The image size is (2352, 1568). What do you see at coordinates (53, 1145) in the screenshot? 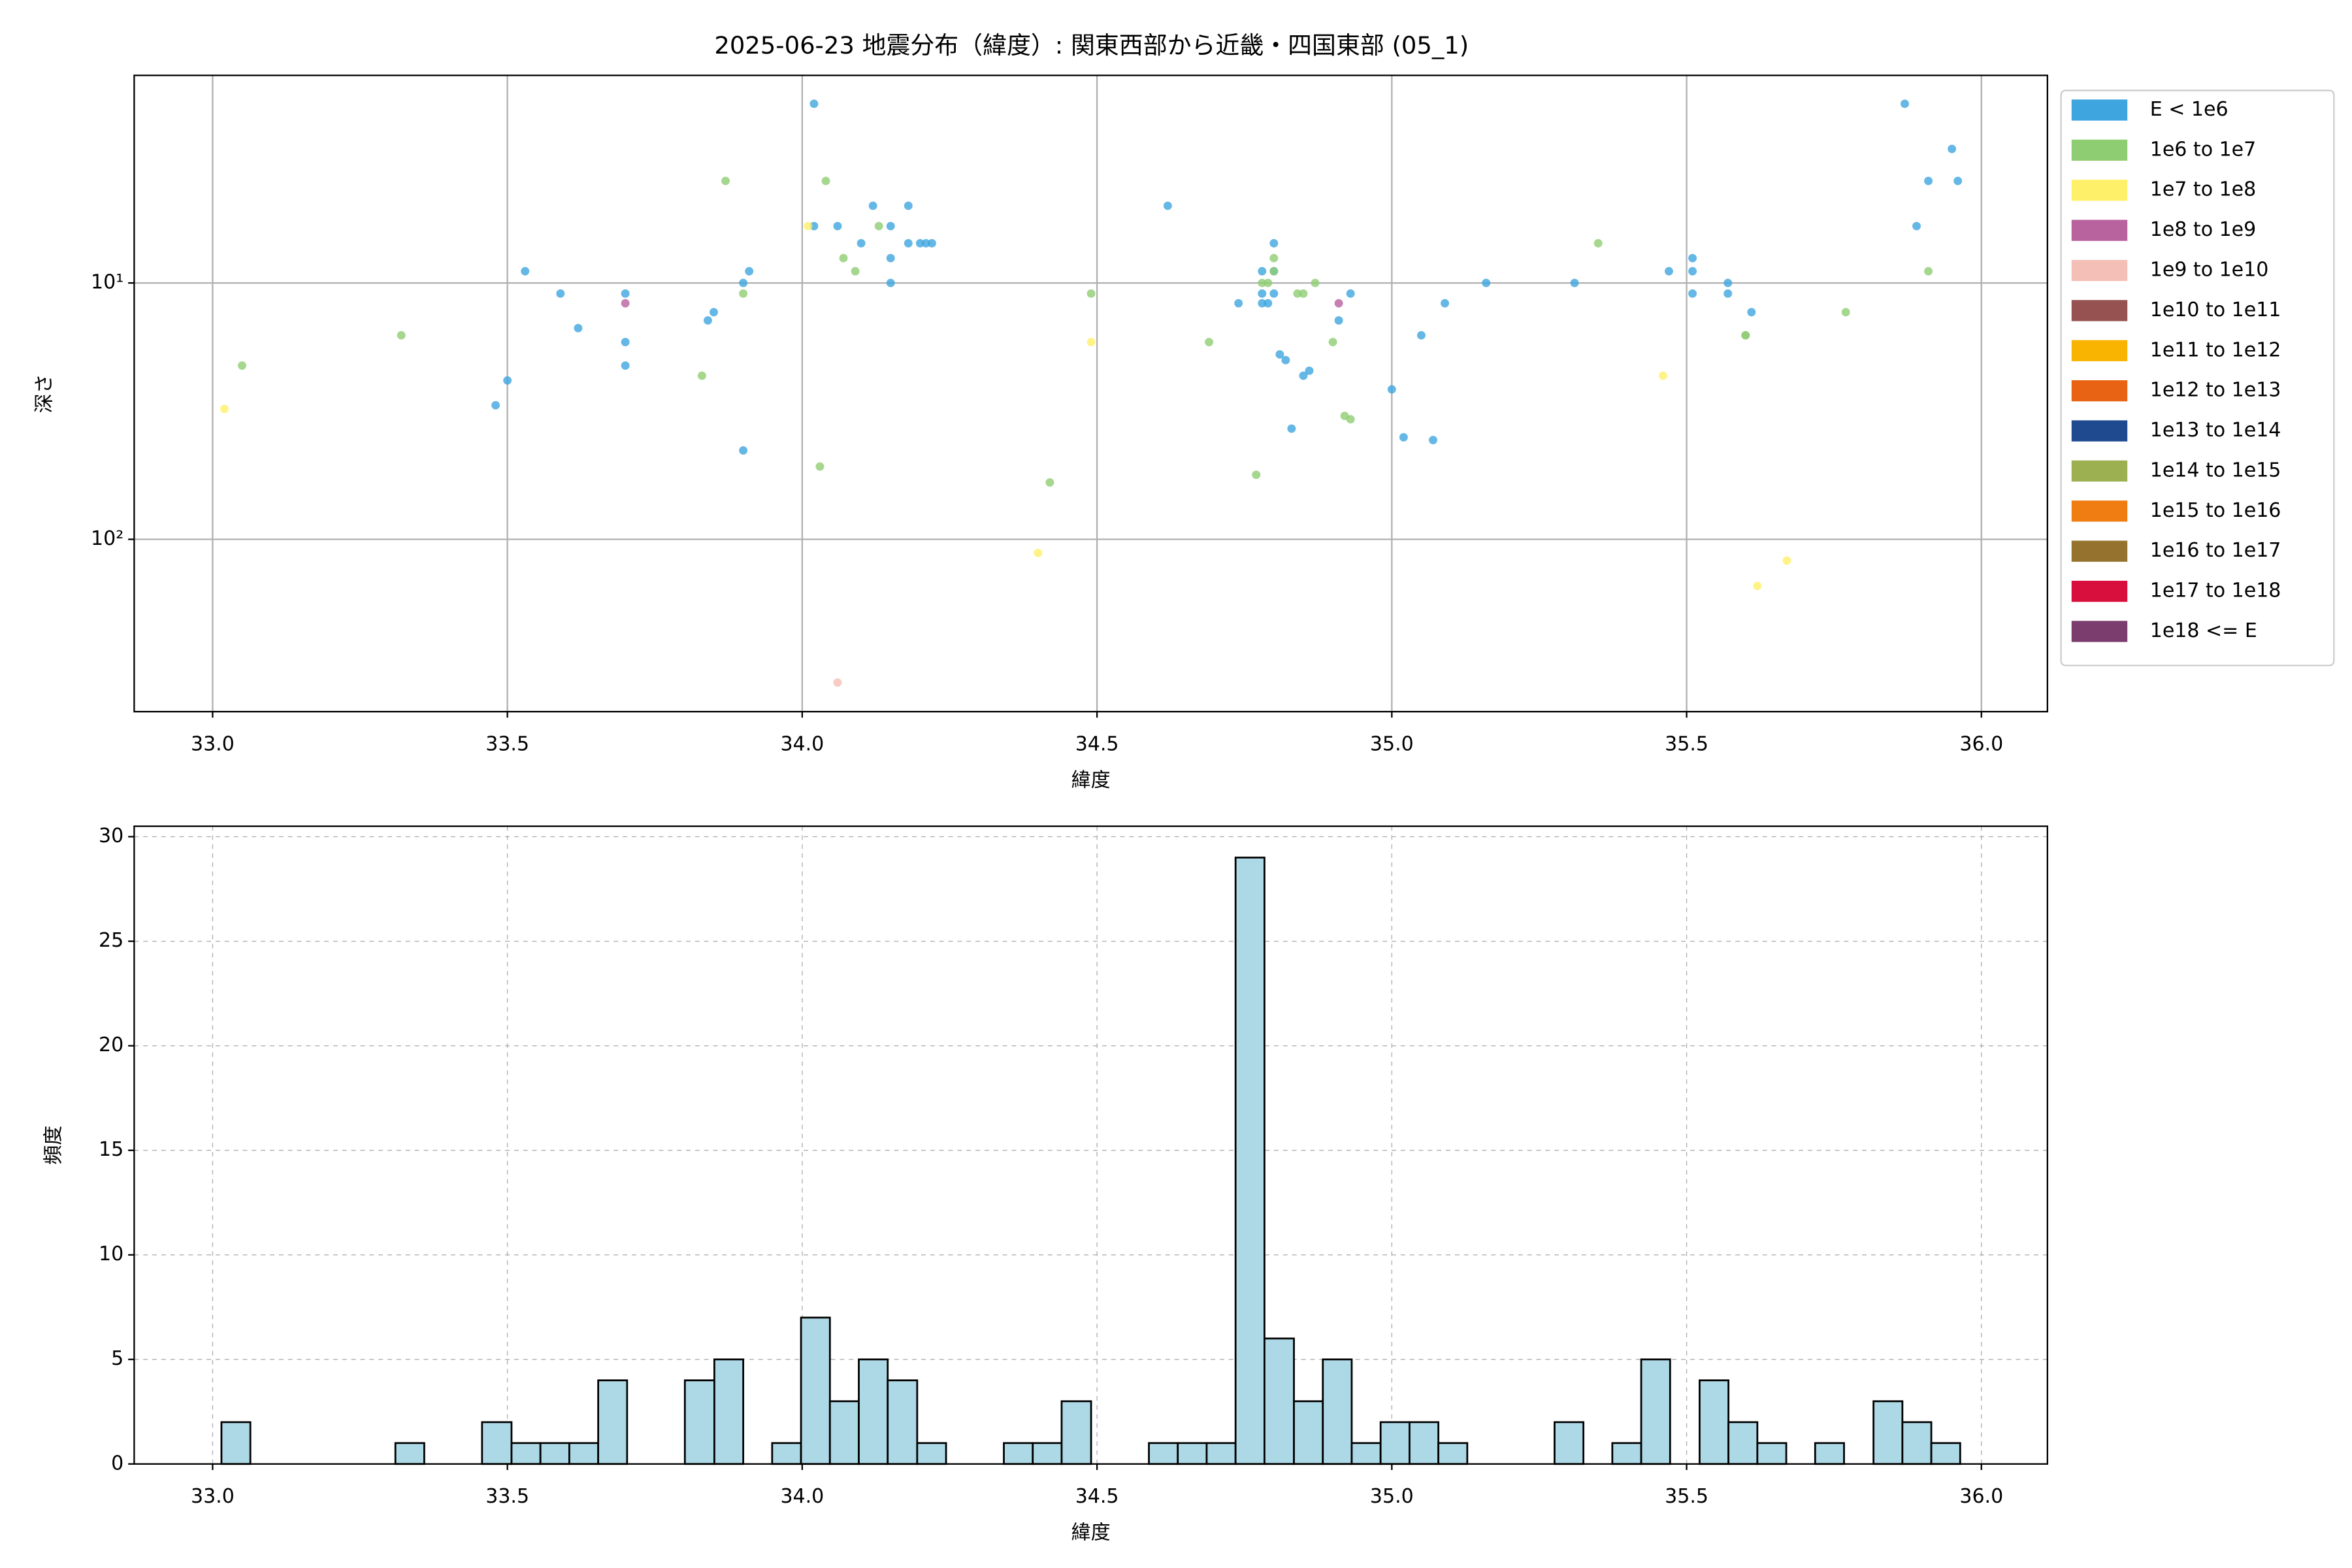
I see `y-axis-label: 頻度` at bounding box center [53, 1145].